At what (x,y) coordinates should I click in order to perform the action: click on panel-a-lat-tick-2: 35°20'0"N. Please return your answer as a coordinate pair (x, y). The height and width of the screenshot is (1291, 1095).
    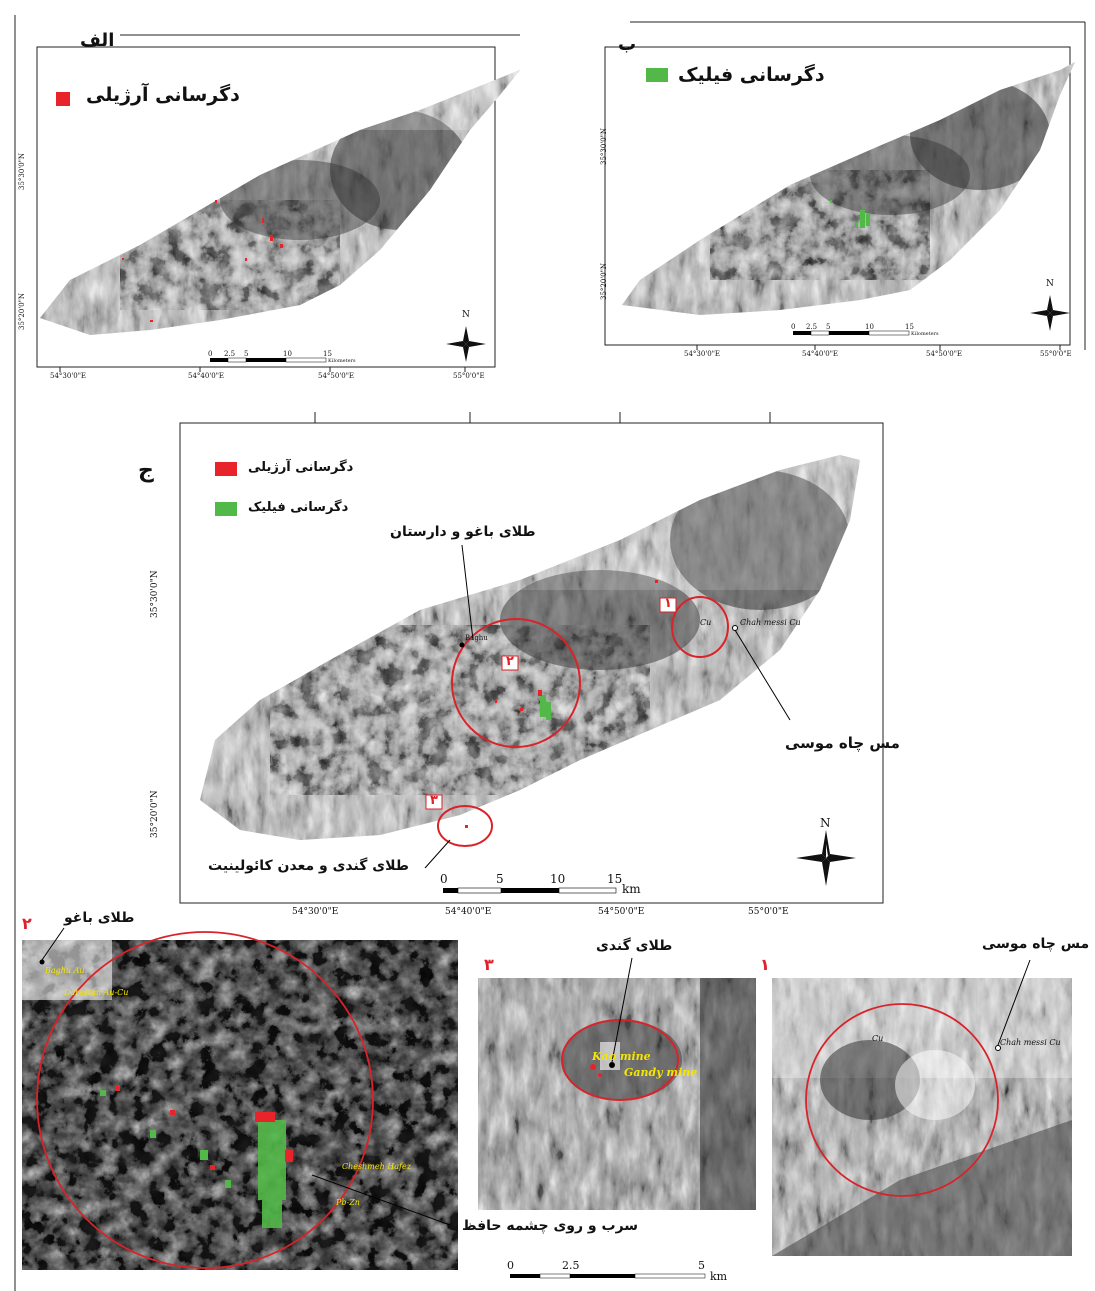
    Looking at the image, I should click on (22, 311).